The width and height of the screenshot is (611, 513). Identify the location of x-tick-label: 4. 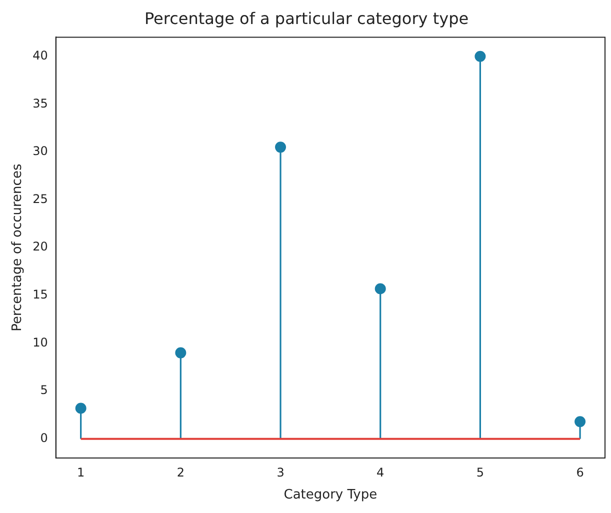
(380, 472).